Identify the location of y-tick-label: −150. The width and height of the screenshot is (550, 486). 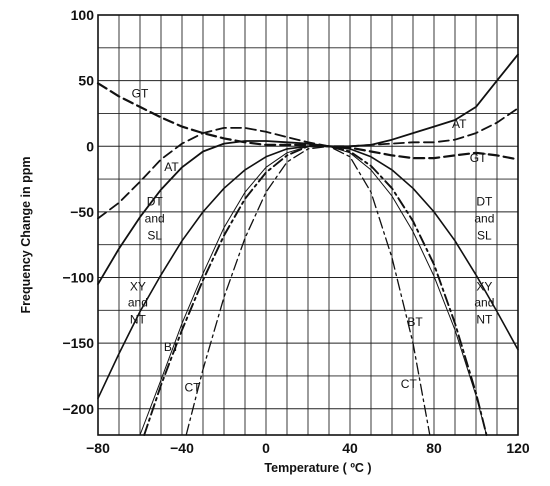
(78, 343).